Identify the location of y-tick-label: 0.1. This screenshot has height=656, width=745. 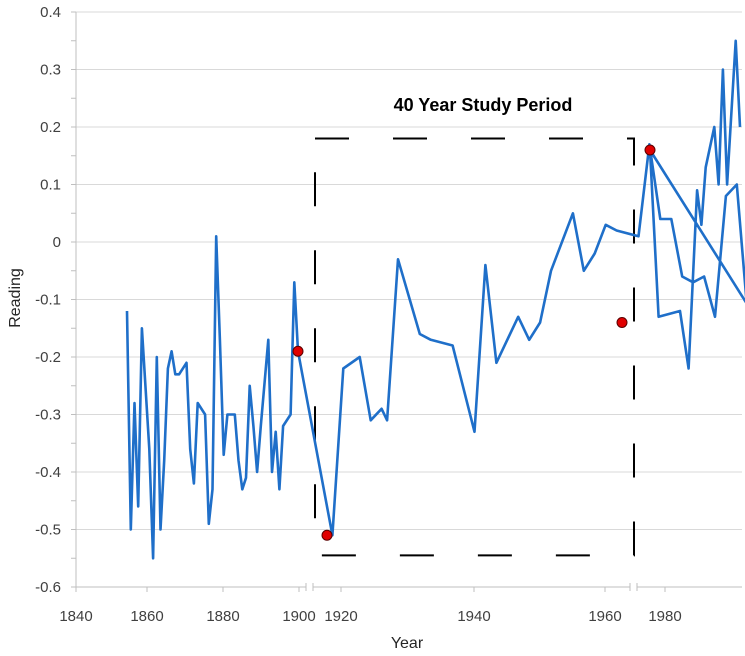
(50, 185).